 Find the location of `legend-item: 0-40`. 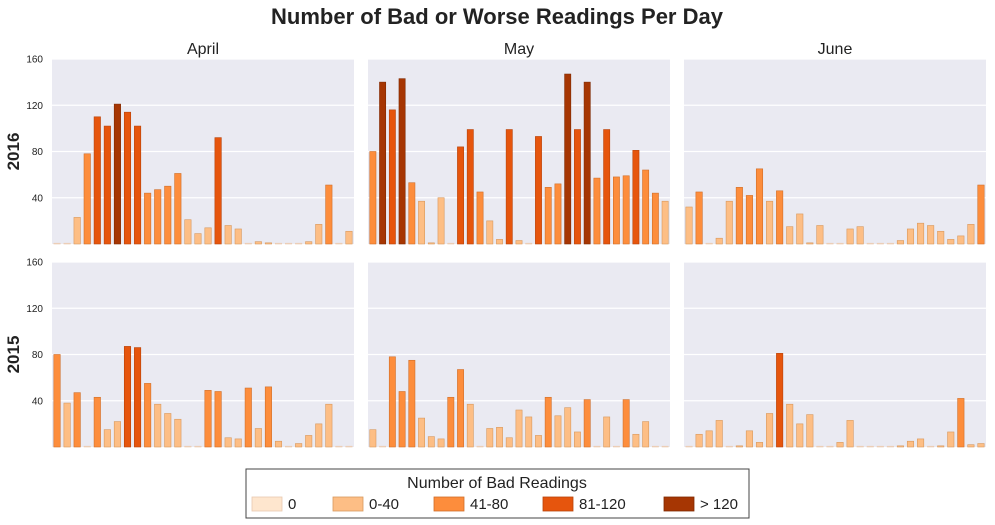

legend-item: 0-40 is located at coordinates (365, 504).